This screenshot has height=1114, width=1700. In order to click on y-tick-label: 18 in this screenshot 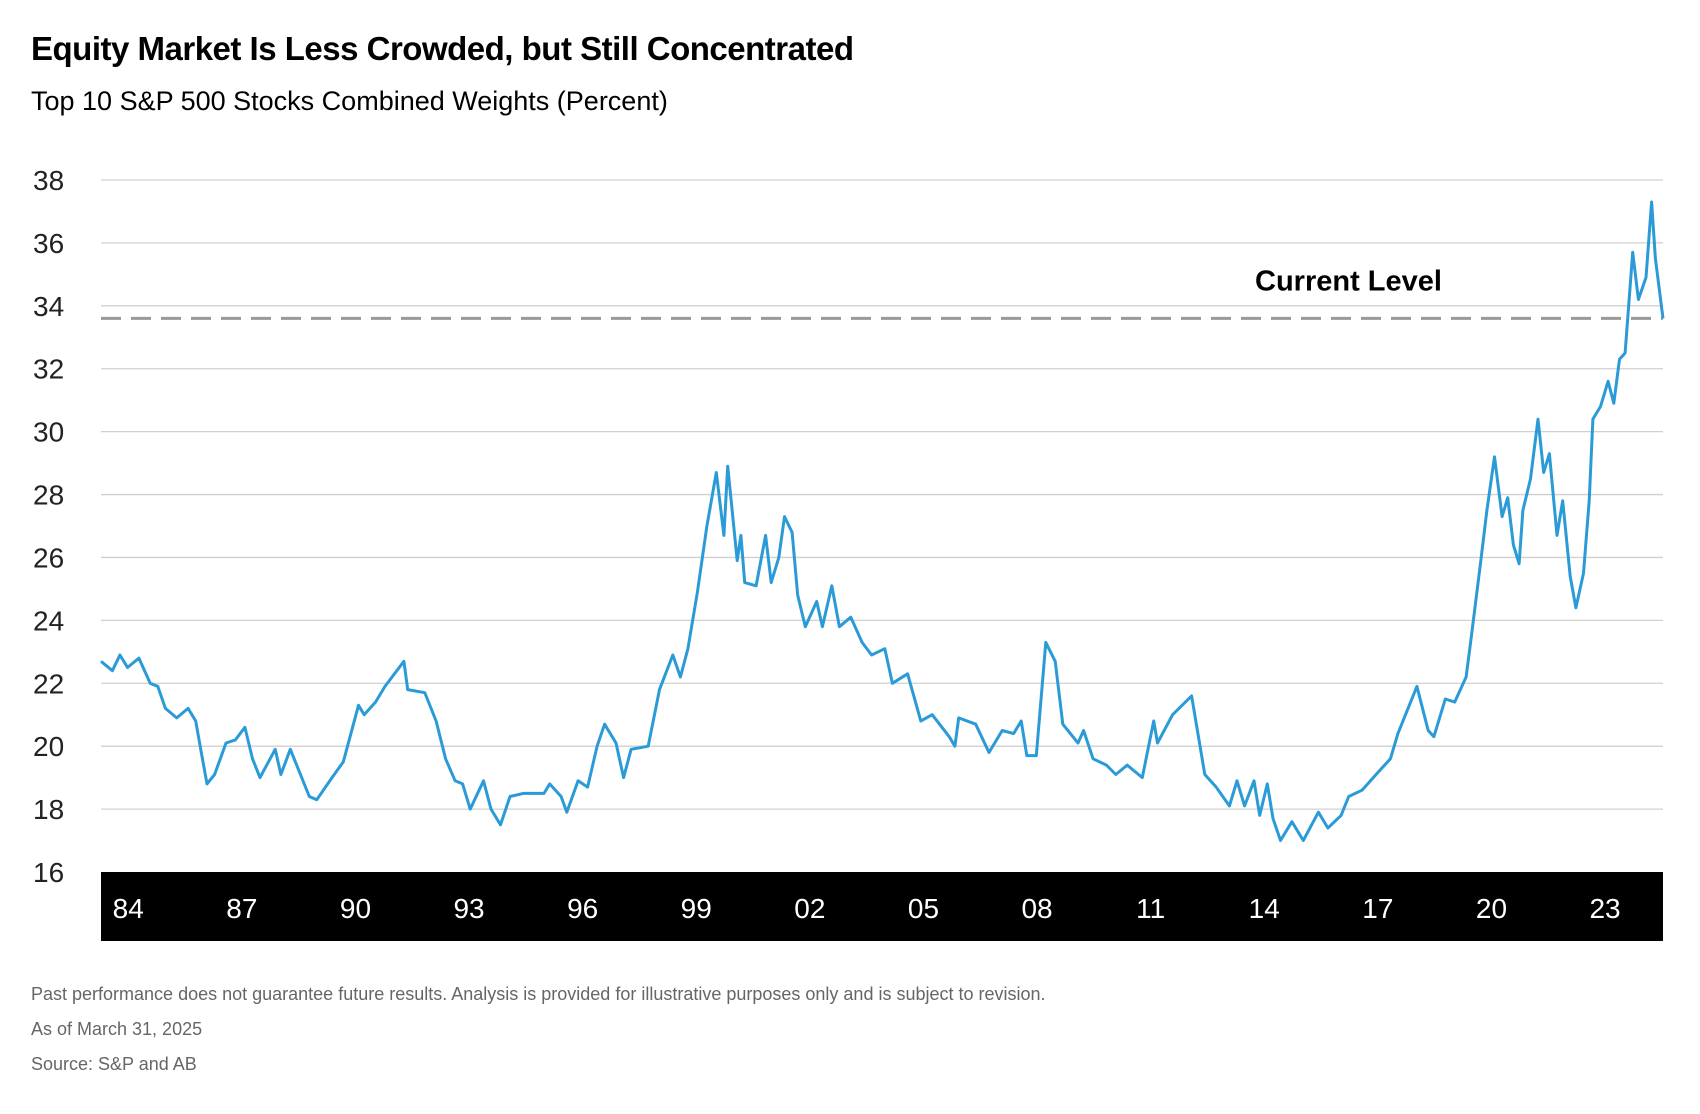, I will do `click(48, 809)`.